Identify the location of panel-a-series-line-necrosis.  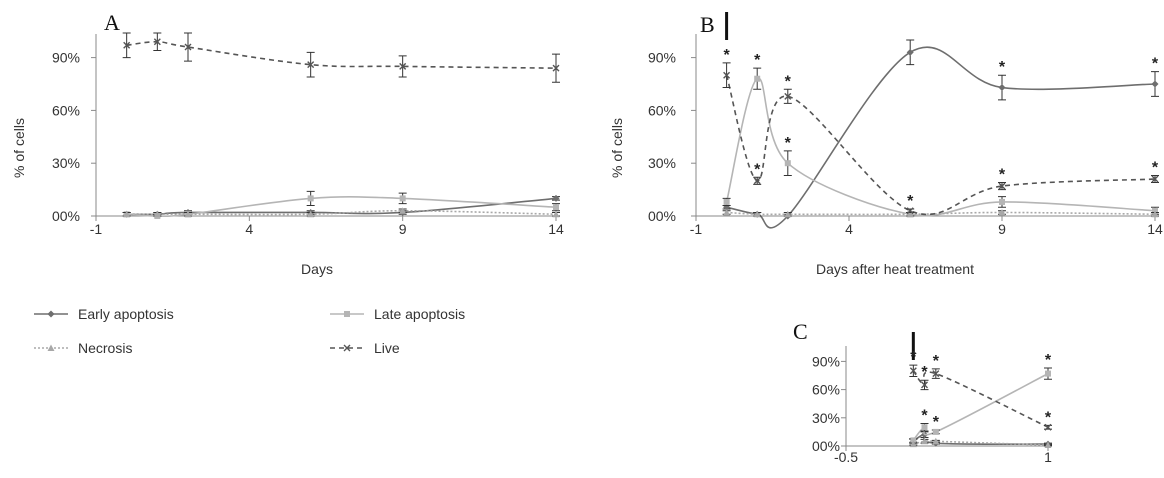
(341, 212).